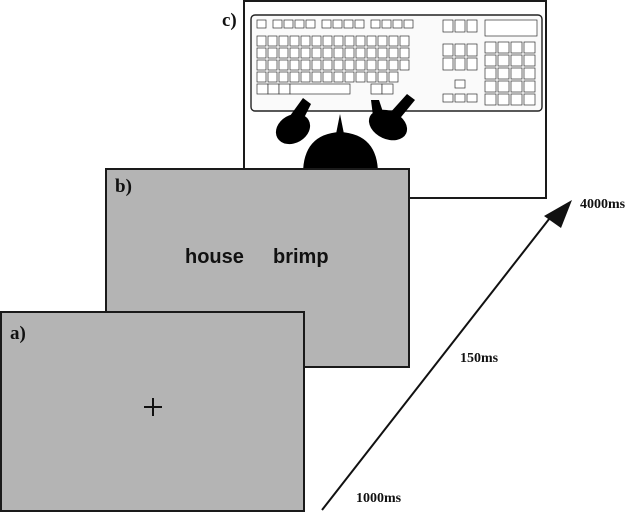 Image resolution: width=637 pixels, height=512 pixels. What do you see at coordinates (123, 186) in the screenshot?
I see `panel-b-label: b)` at bounding box center [123, 186].